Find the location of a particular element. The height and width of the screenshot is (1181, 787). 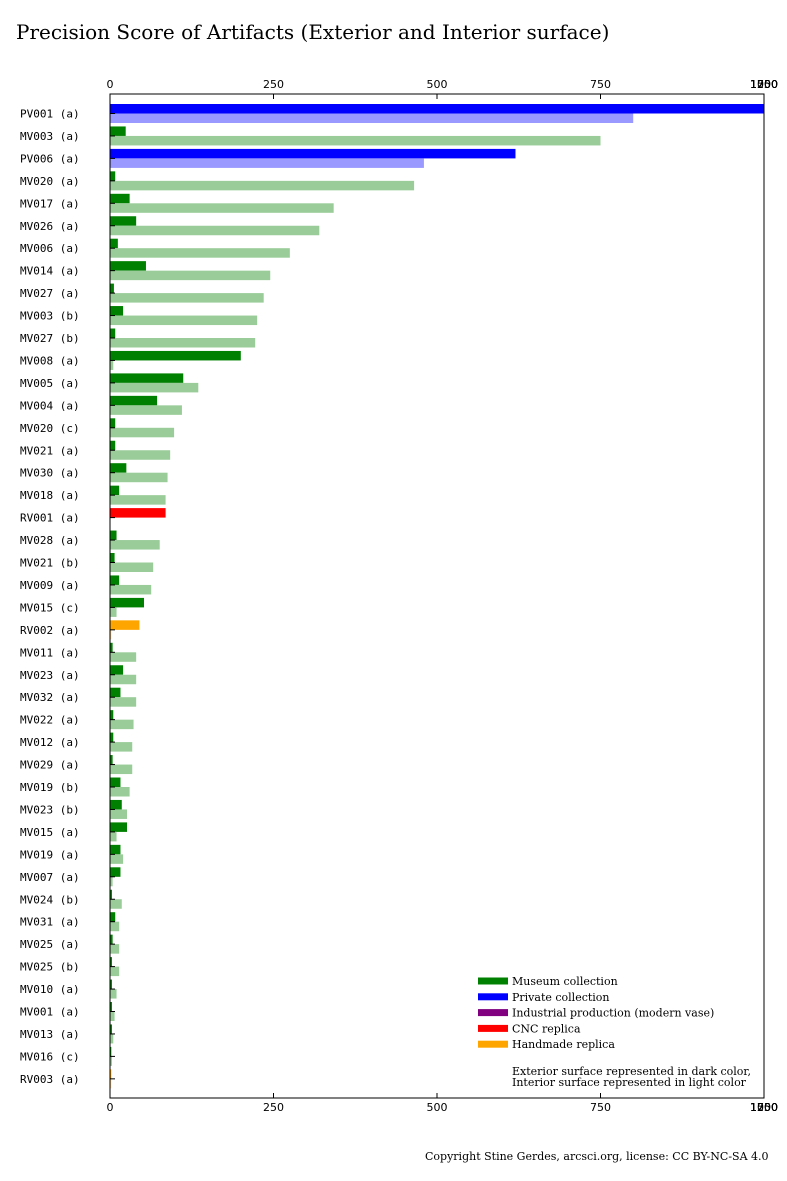

category-label: MV012 (a) is located at coordinates (50, 742).